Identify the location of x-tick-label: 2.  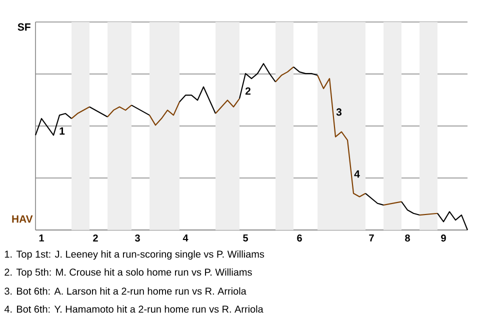
(95, 238).